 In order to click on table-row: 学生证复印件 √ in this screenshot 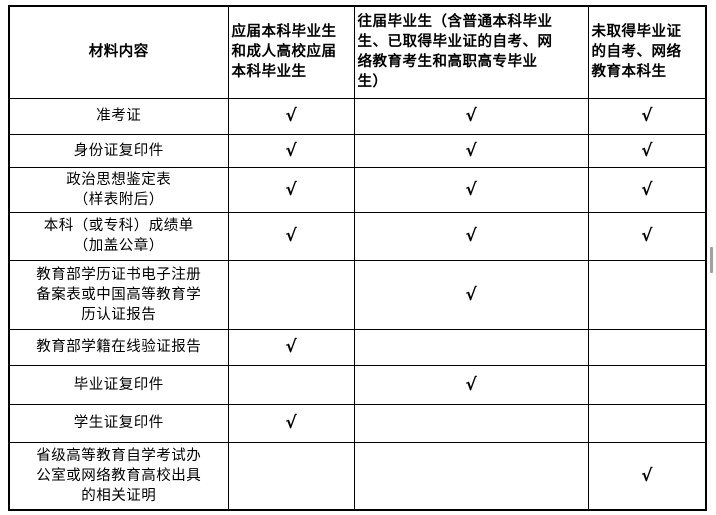, I will do `click(357, 423)`.